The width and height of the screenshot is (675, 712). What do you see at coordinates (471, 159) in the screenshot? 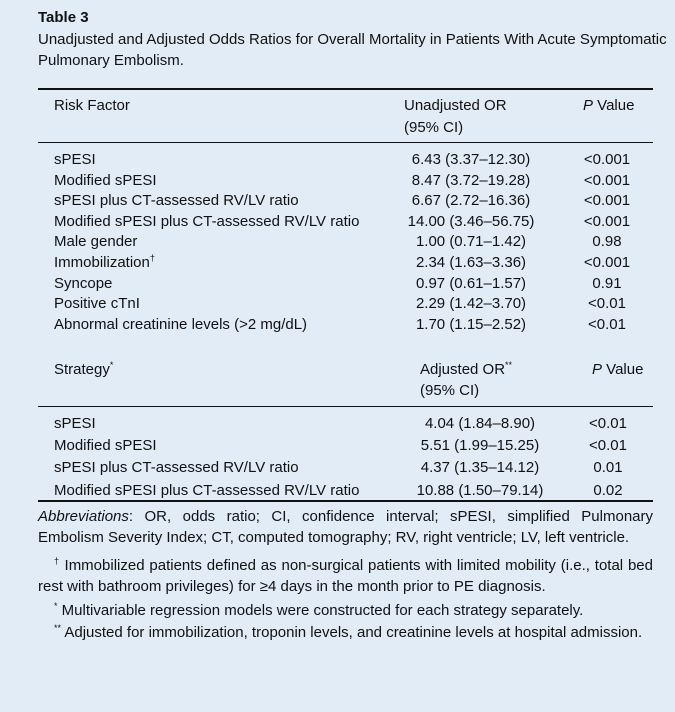
I see `unadjusted-or-cell: 6.43 (3.37–12.30)` at bounding box center [471, 159].